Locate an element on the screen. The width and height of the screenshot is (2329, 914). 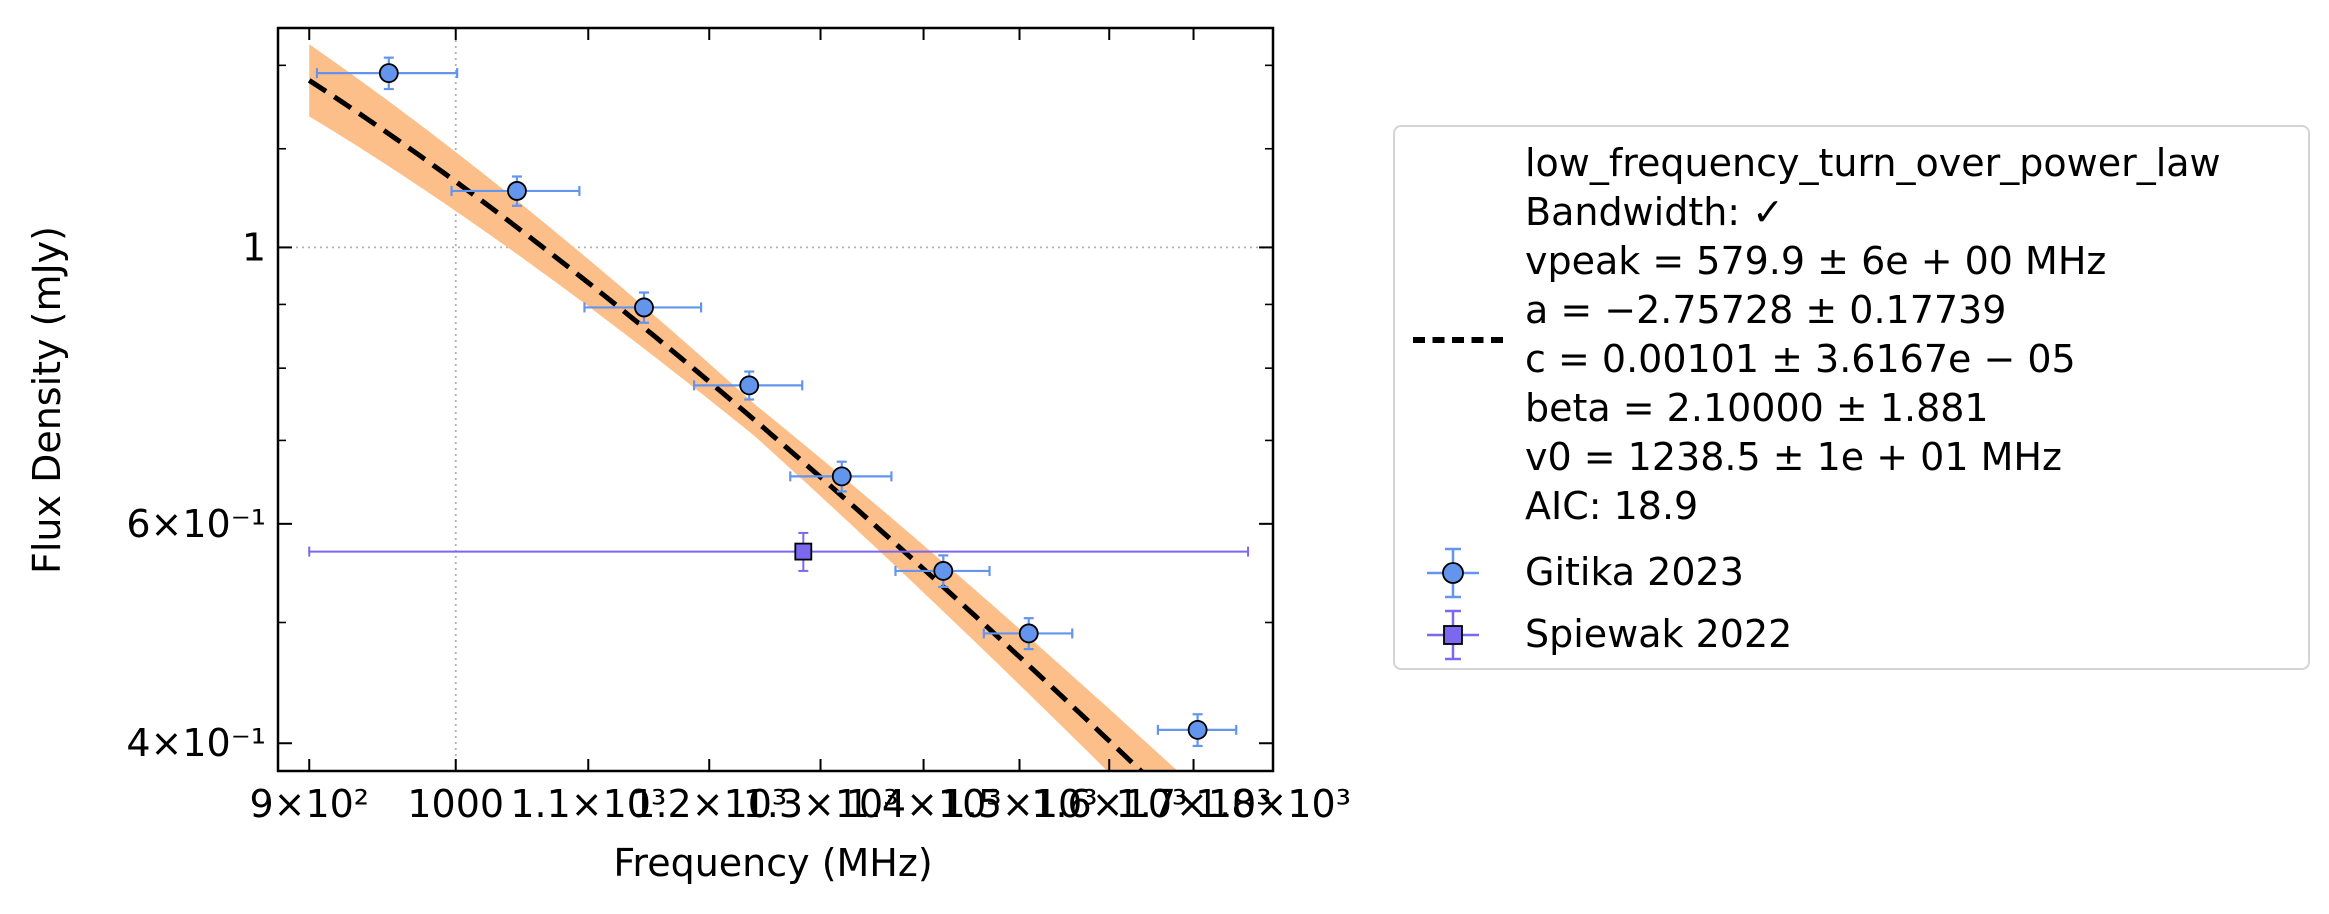
legend-fit-line-swatch is located at coordinates (1458, 340).